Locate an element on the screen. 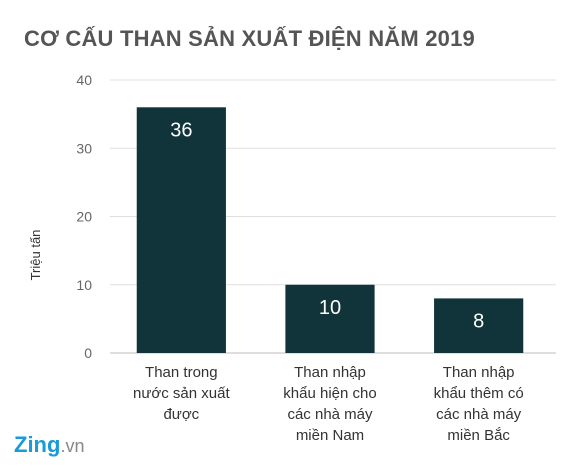 Image resolution: width=580 pixels, height=473 pixels. zing-logo: Zing.vn is located at coordinates (49, 445).